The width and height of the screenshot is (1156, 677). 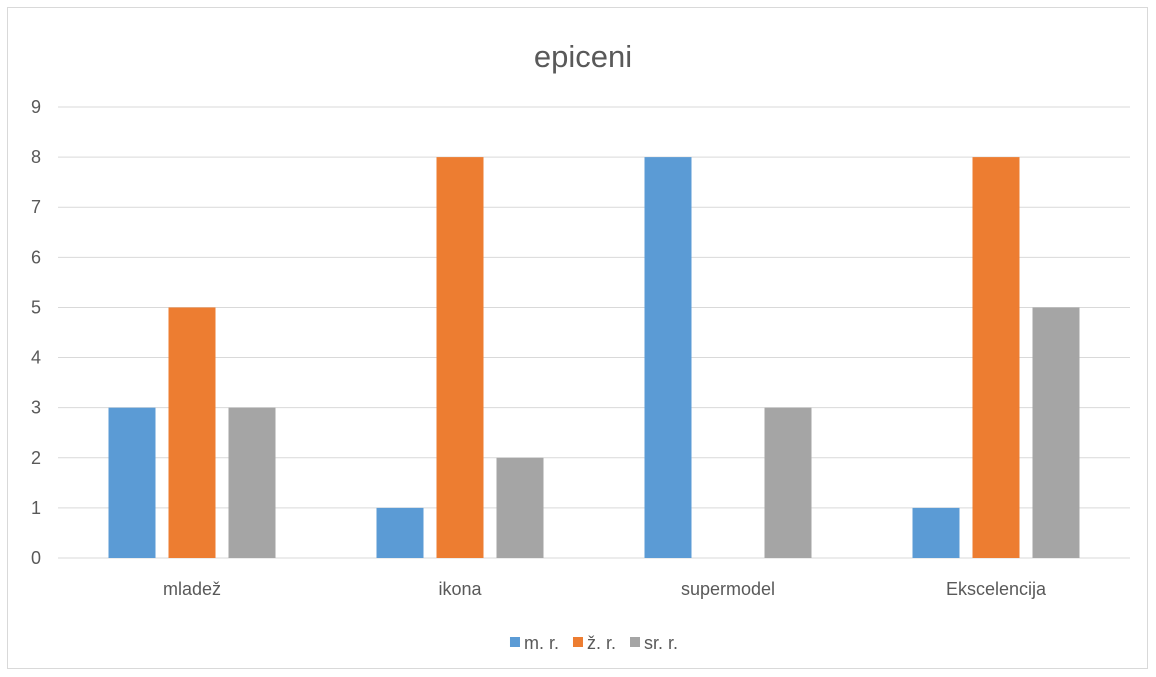 What do you see at coordinates (36, 408) in the screenshot?
I see `y-tick-label: 3` at bounding box center [36, 408].